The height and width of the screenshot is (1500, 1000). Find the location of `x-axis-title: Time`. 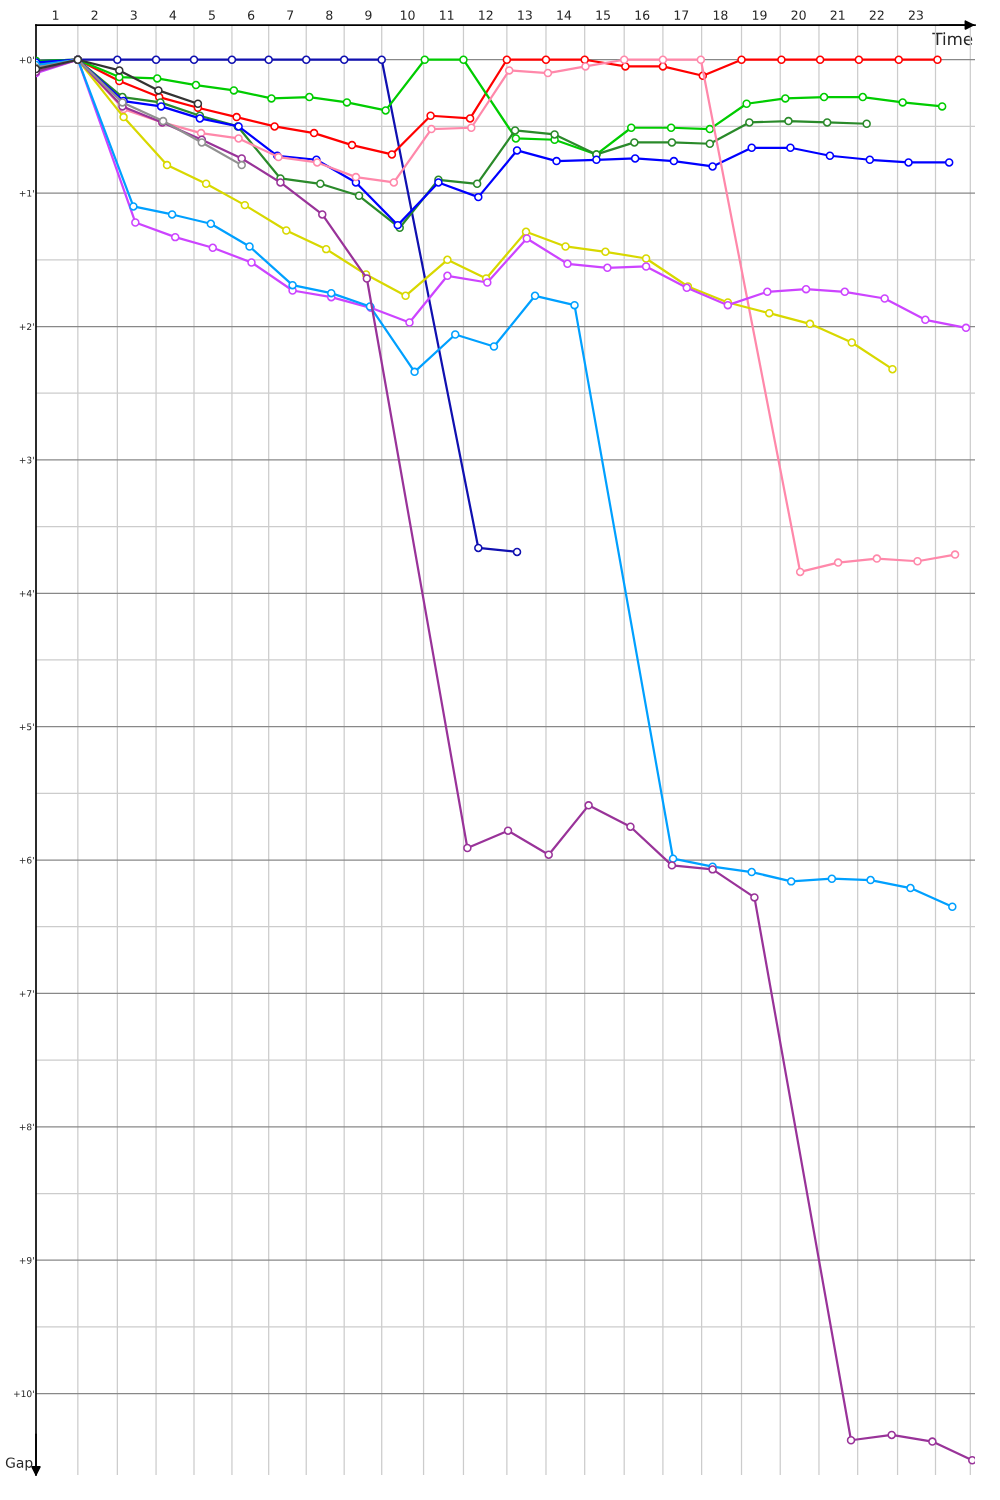

x-axis-title: Time is located at coordinates (952, 39).